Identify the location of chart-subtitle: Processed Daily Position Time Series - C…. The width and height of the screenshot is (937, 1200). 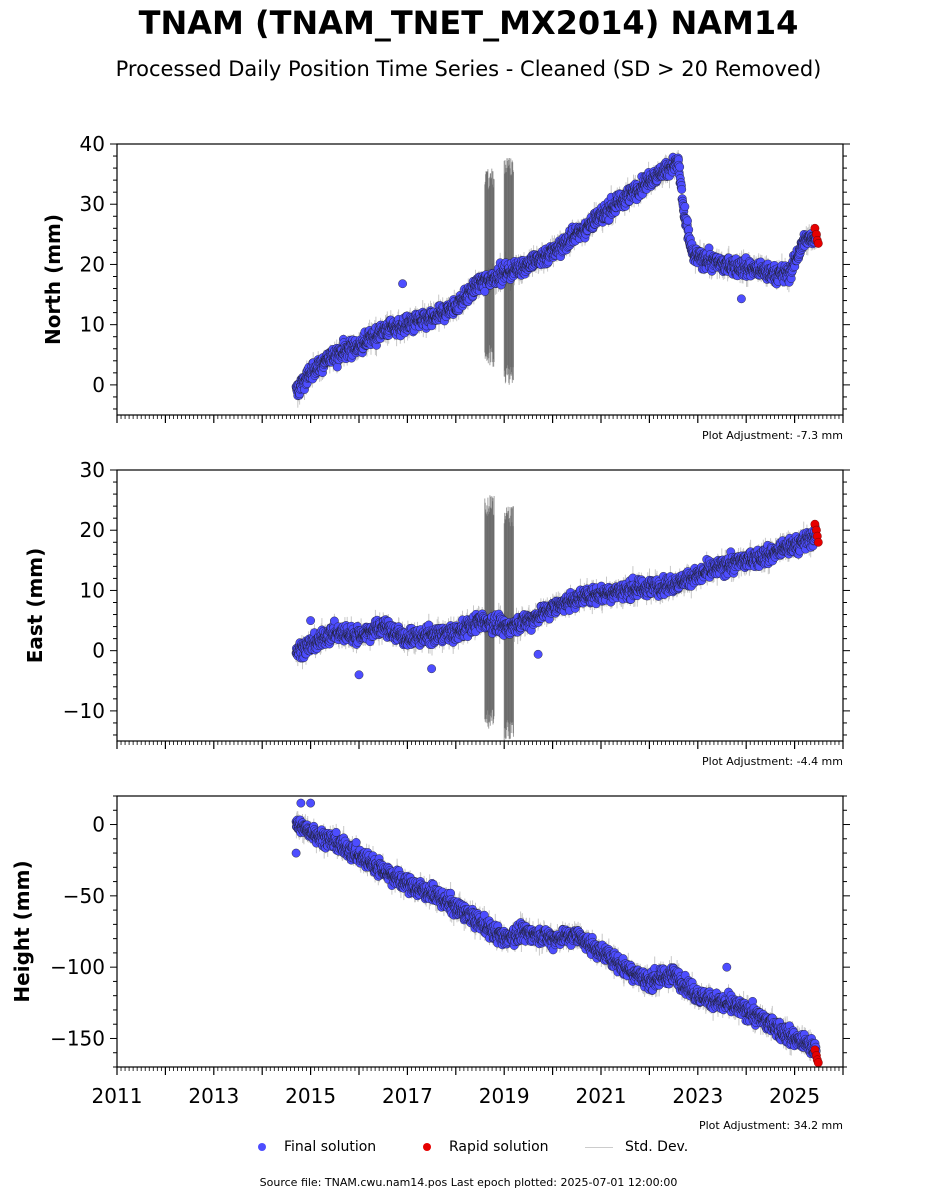
(468, 69).